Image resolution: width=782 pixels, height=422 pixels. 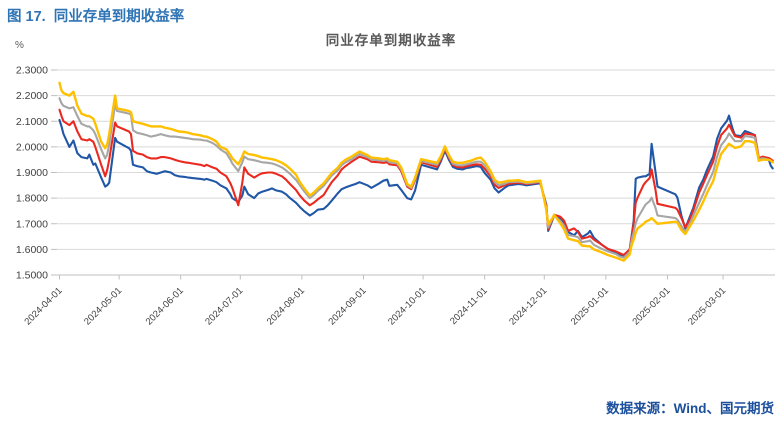 I want to click on x-tick-label: 2024-04-01, so click(x=43, y=306).